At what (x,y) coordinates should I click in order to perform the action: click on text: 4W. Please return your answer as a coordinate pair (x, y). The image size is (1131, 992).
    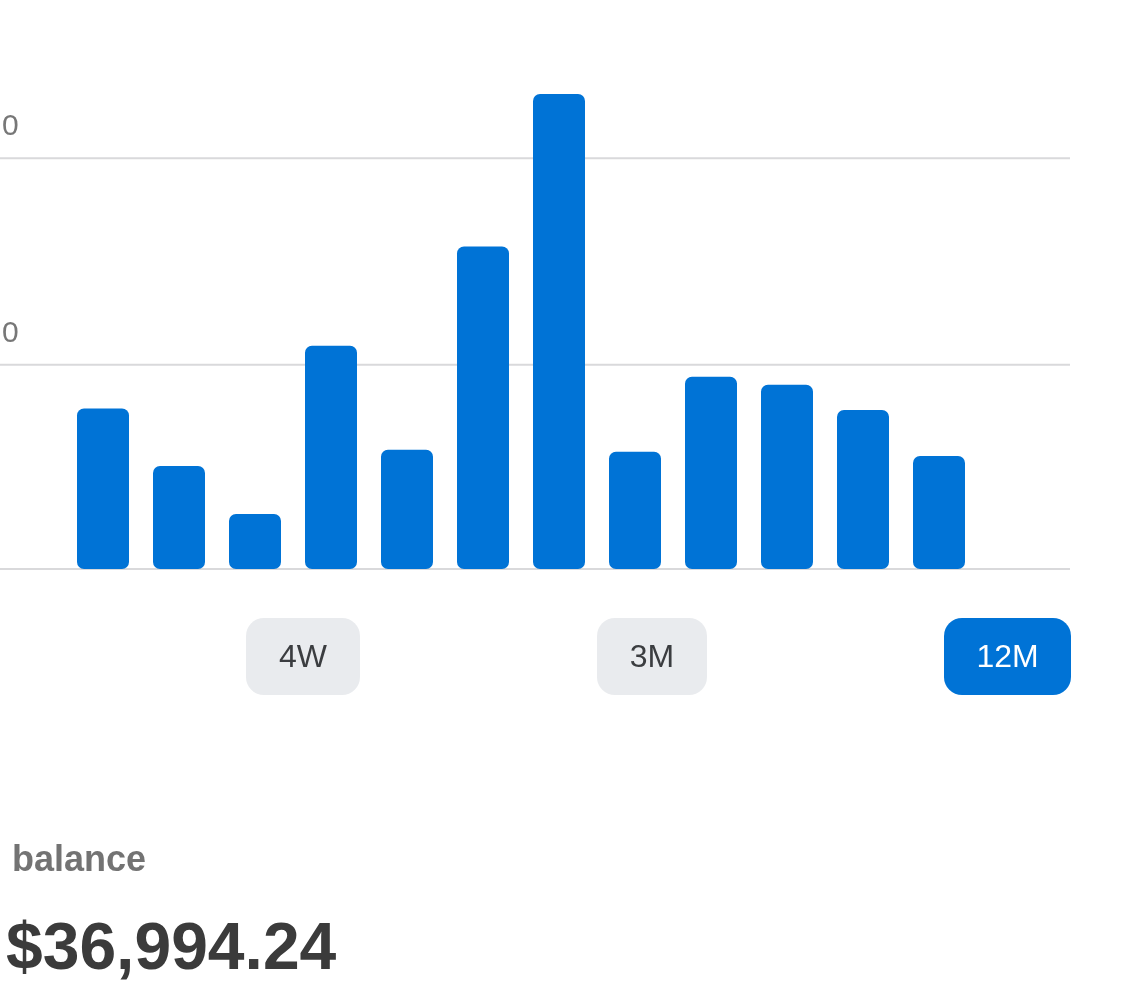
    Looking at the image, I should click on (303, 656).